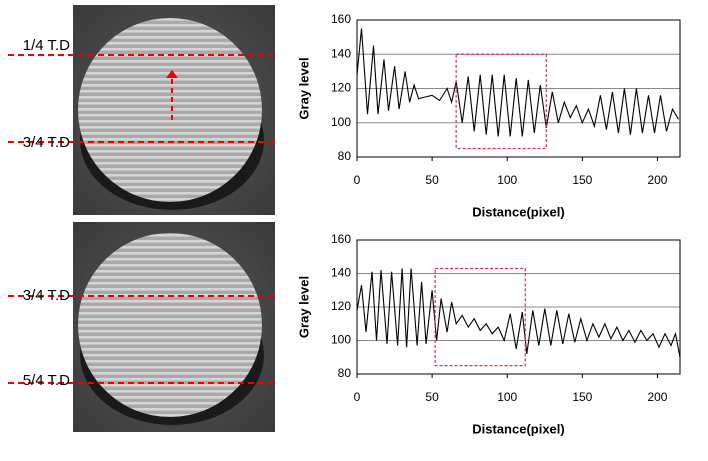 Image resolution: width=708 pixels, height=461 pixels. What do you see at coordinates (46, 380) in the screenshot?
I see `photo-label: 5/4 T.D` at bounding box center [46, 380].